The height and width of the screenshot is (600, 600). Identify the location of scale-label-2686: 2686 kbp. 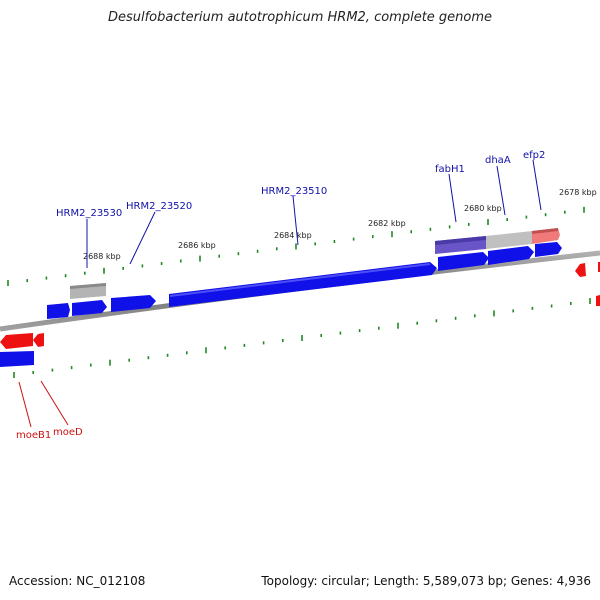
(197, 245).